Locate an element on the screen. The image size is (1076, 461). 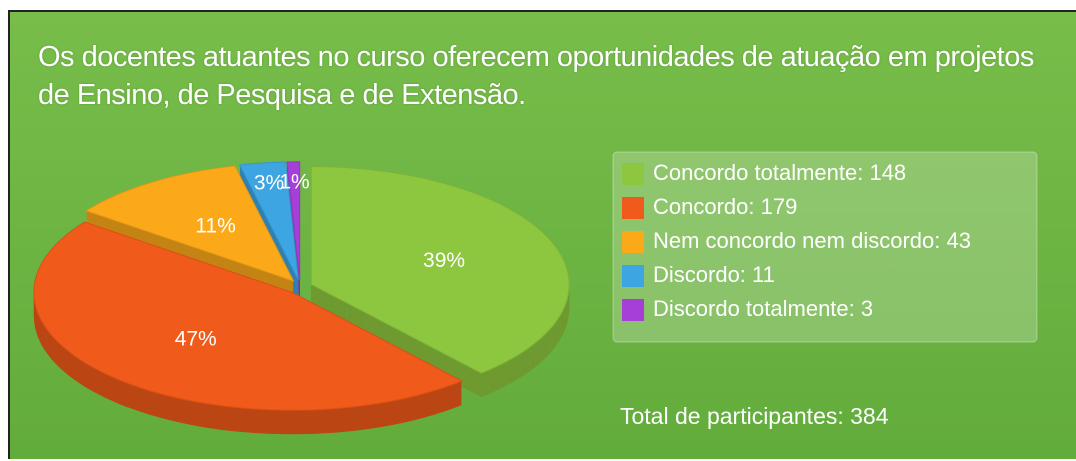
legend-label: Discordo totalmente: 3 is located at coordinates (763, 308).